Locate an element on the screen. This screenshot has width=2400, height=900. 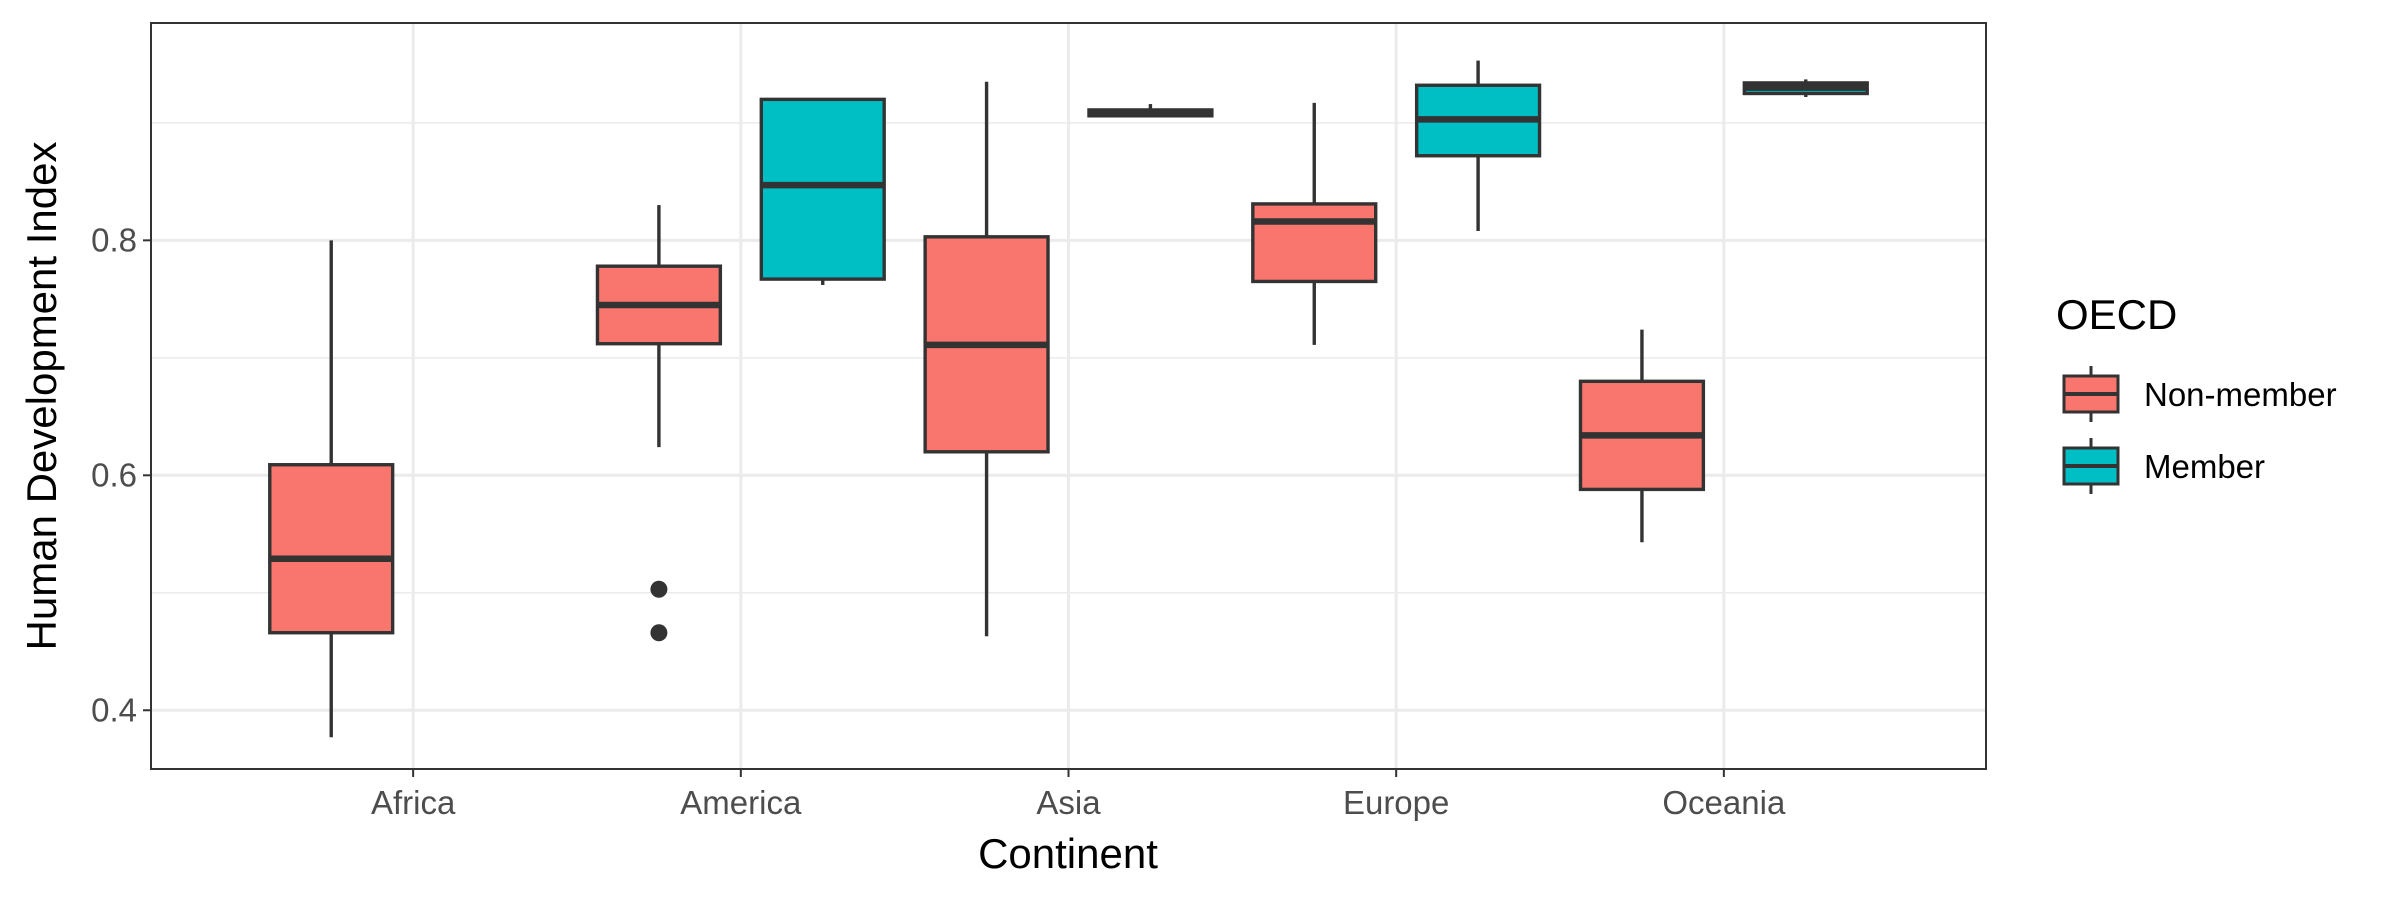
legend-label: Member is located at coordinates (2204, 466).